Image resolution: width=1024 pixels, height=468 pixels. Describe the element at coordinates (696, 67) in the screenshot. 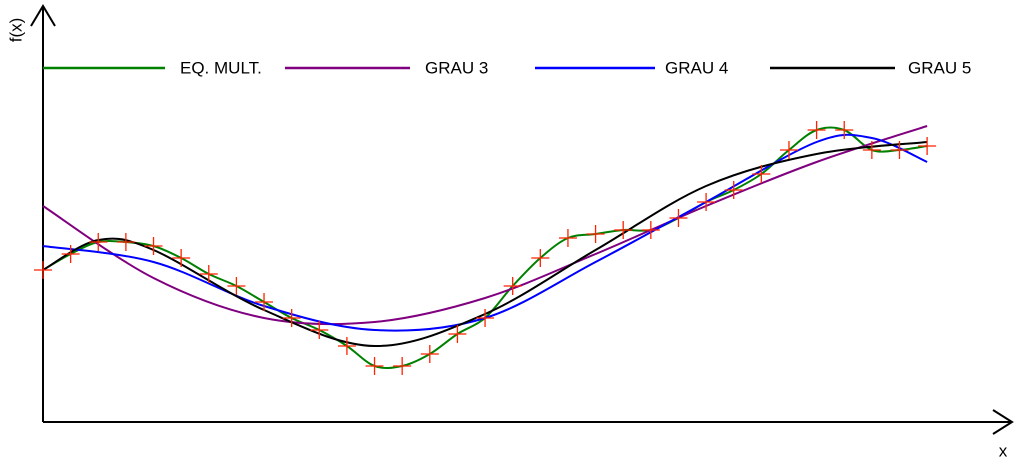

I see `legend-label: GRAU 4` at that location.